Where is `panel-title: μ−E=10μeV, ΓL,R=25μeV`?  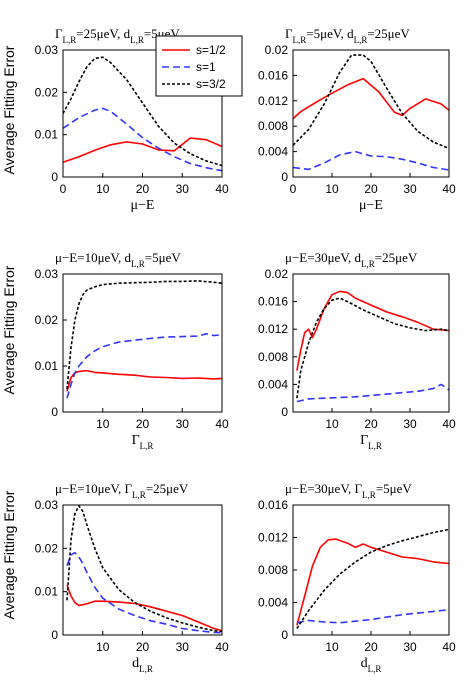 panel-title: μ−E=10μeV, ΓL,R=25μeV is located at coordinates (122, 490).